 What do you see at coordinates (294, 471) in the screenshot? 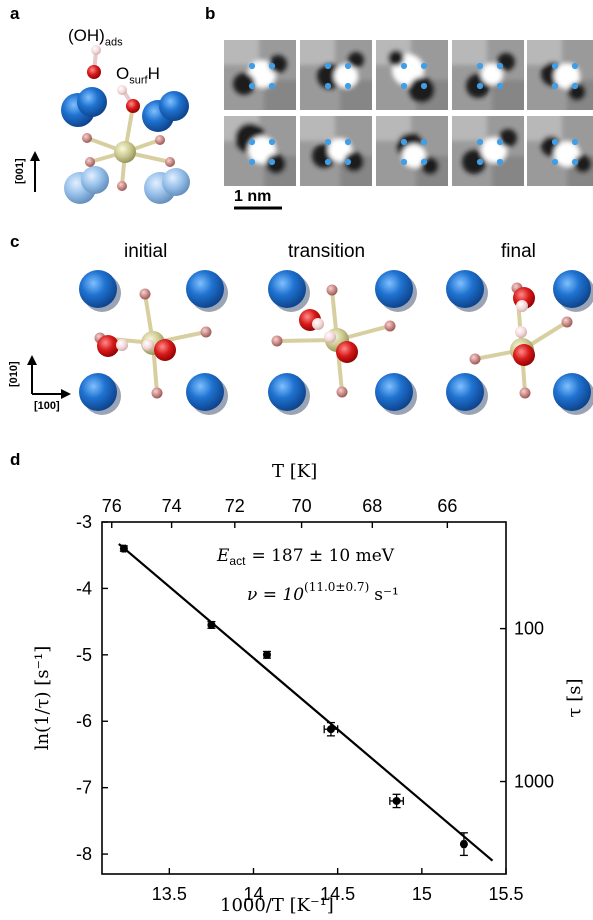
I see `top-axis-label: T [K]` at bounding box center [294, 471].